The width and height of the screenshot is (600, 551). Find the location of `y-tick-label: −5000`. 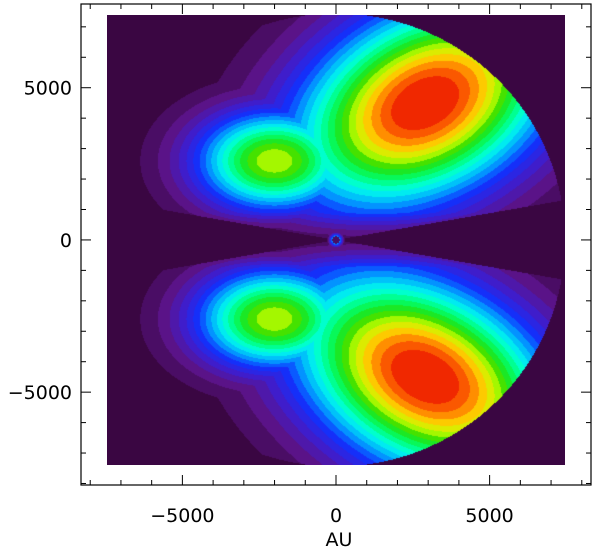

y-tick-label: −5000 is located at coordinates (40, 393).